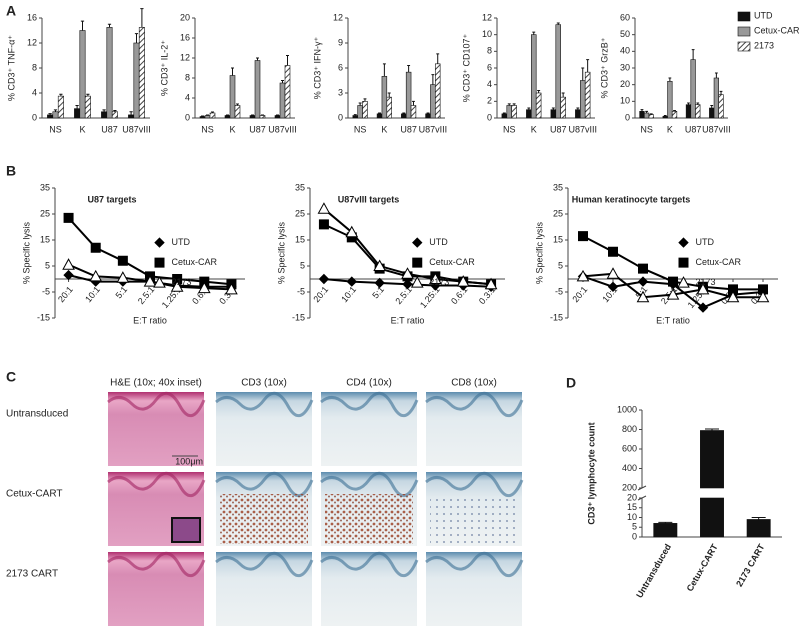 The height and width of the screenshot is (631, 800). What do you see at coordinates (629, 429) in the screenshot?
I see `y-tick-label: 800` at bounding box center [629, 429].